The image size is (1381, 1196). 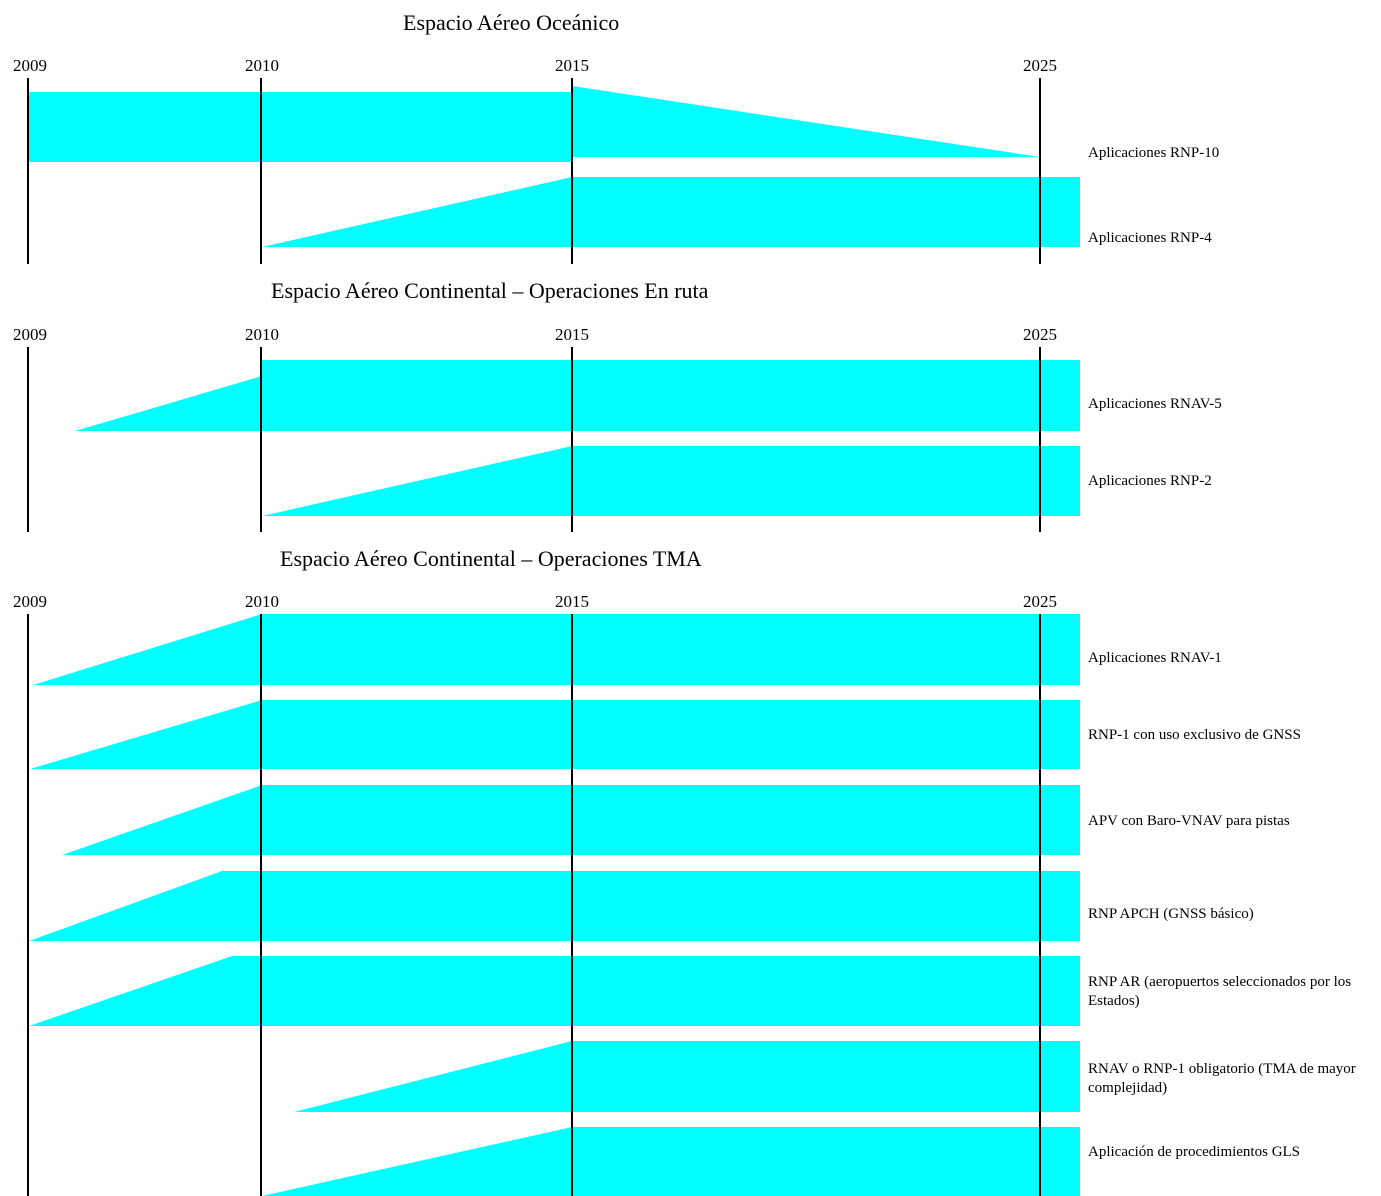 What do you see at coordinates (671, 212) in the screenshot?
I see `bar-rnp4` at bounding box center [671, 212].